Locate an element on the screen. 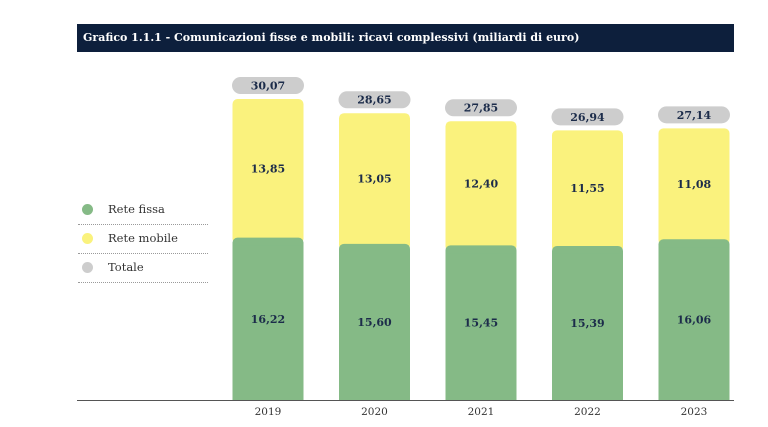 The height and width of the screenshot is (427, 768). data-label-rete-mobile-2023: 11,08 is located at coordinates (694, 184).